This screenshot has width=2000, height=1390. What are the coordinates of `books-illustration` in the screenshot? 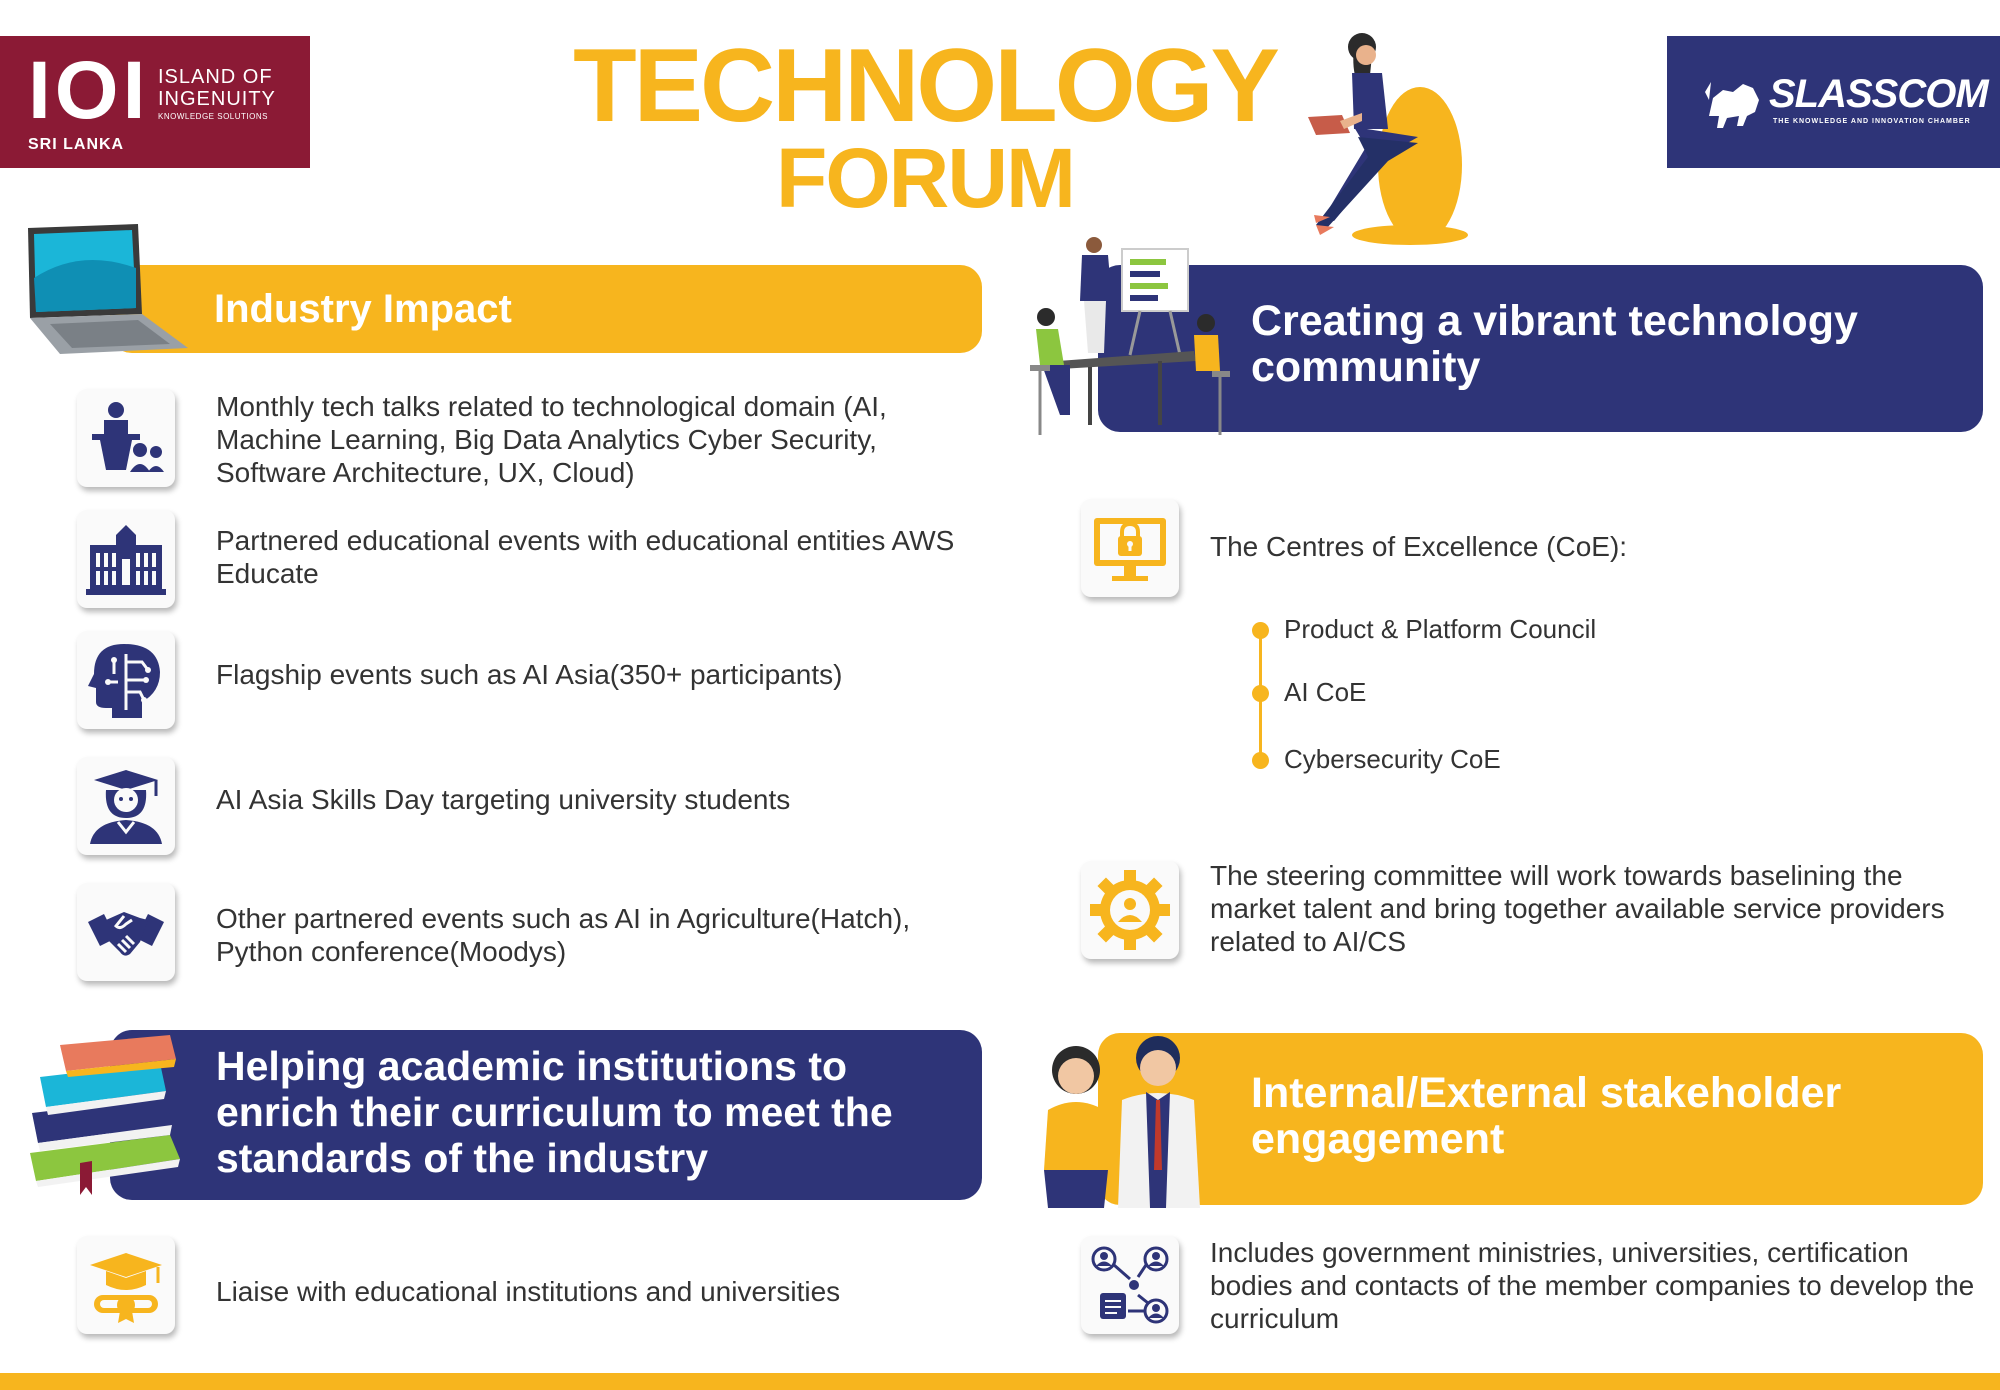 It's located at (105, 1115).